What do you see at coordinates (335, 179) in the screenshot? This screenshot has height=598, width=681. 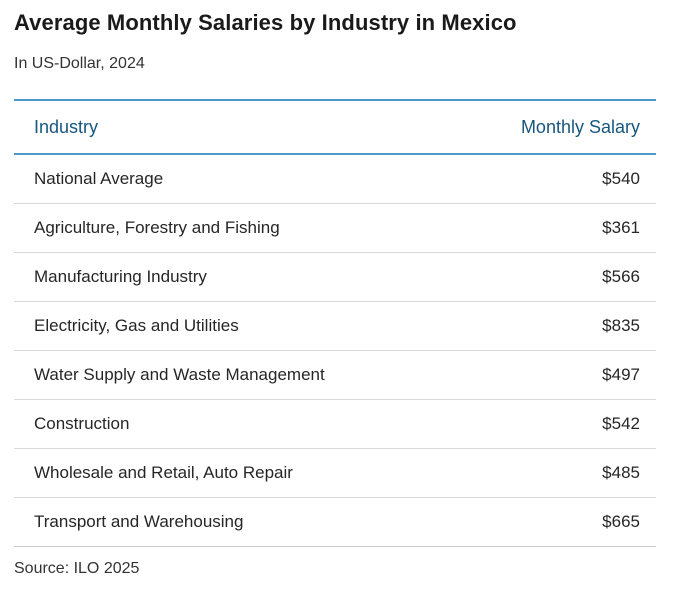 I see `table-row: National Average $540` at bounding box center [335, 179].